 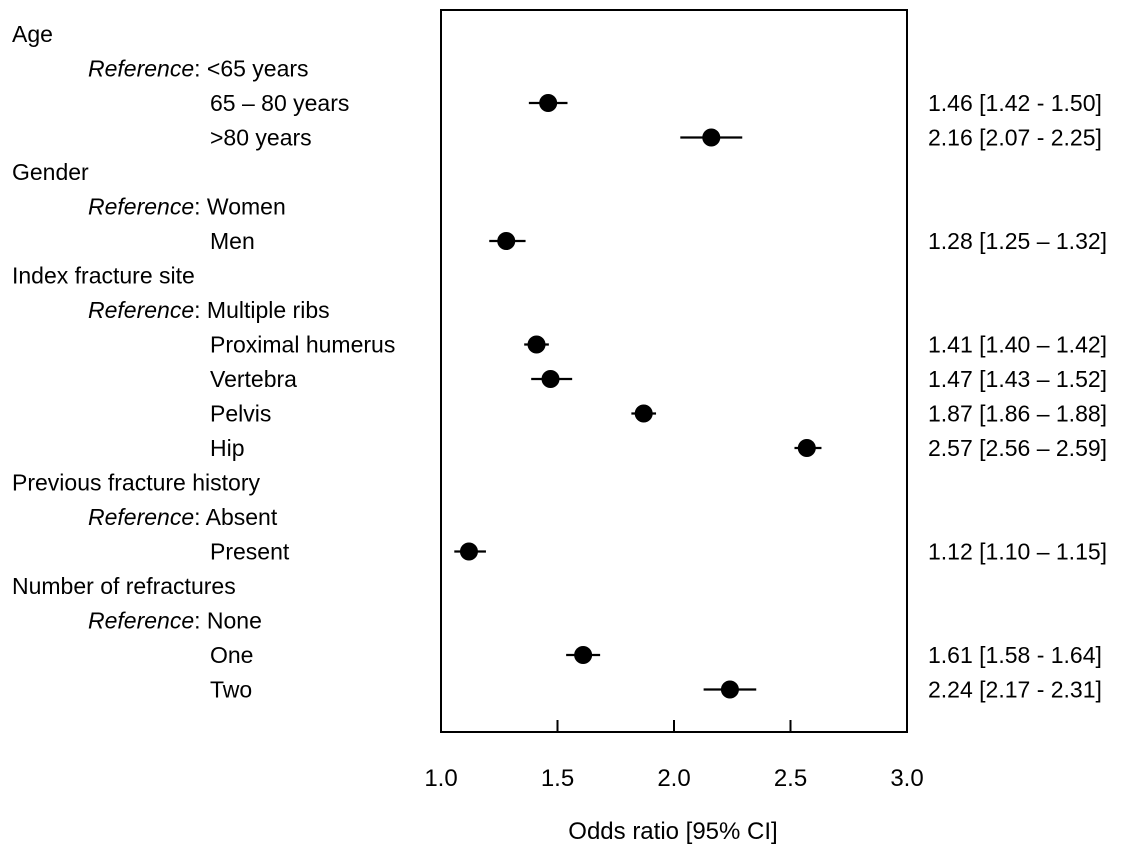 What do you see at coordinates (906, 778) in the screenshot?
I see `x-tick-label: 3.0` at bounding box center [906, 778].